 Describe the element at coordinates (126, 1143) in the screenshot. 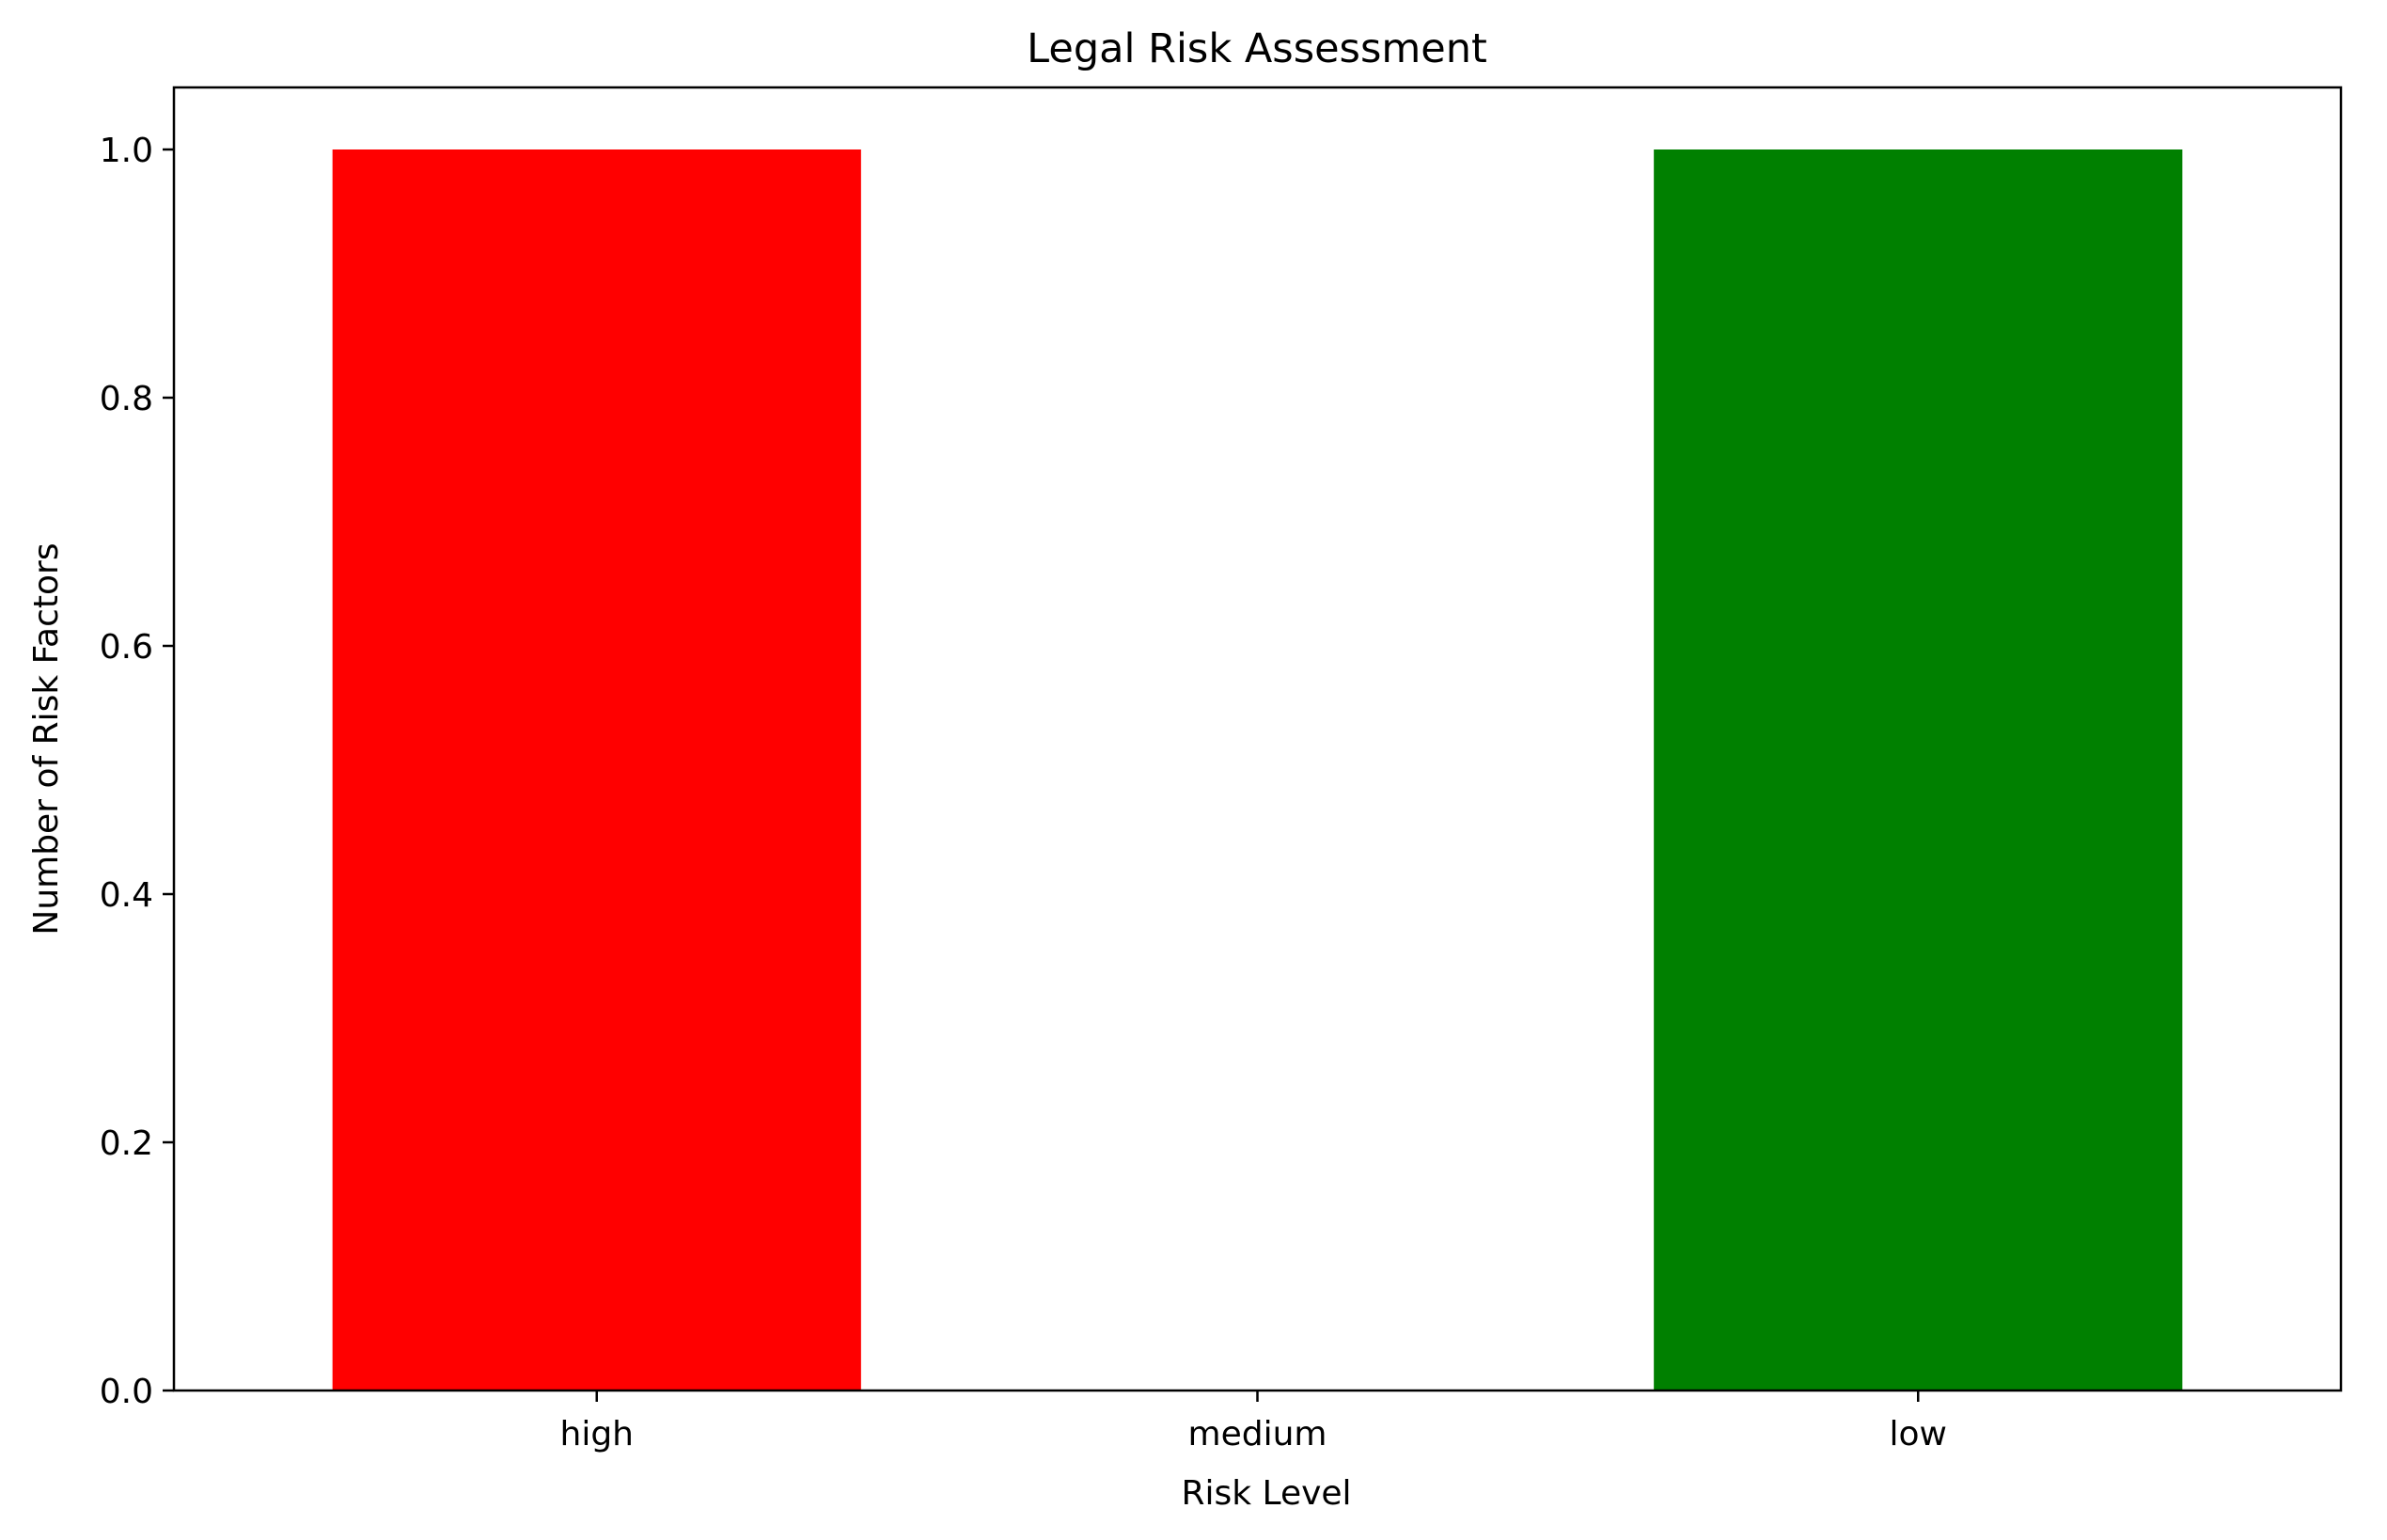

I see `y-tick-label: 0.2` at that location.